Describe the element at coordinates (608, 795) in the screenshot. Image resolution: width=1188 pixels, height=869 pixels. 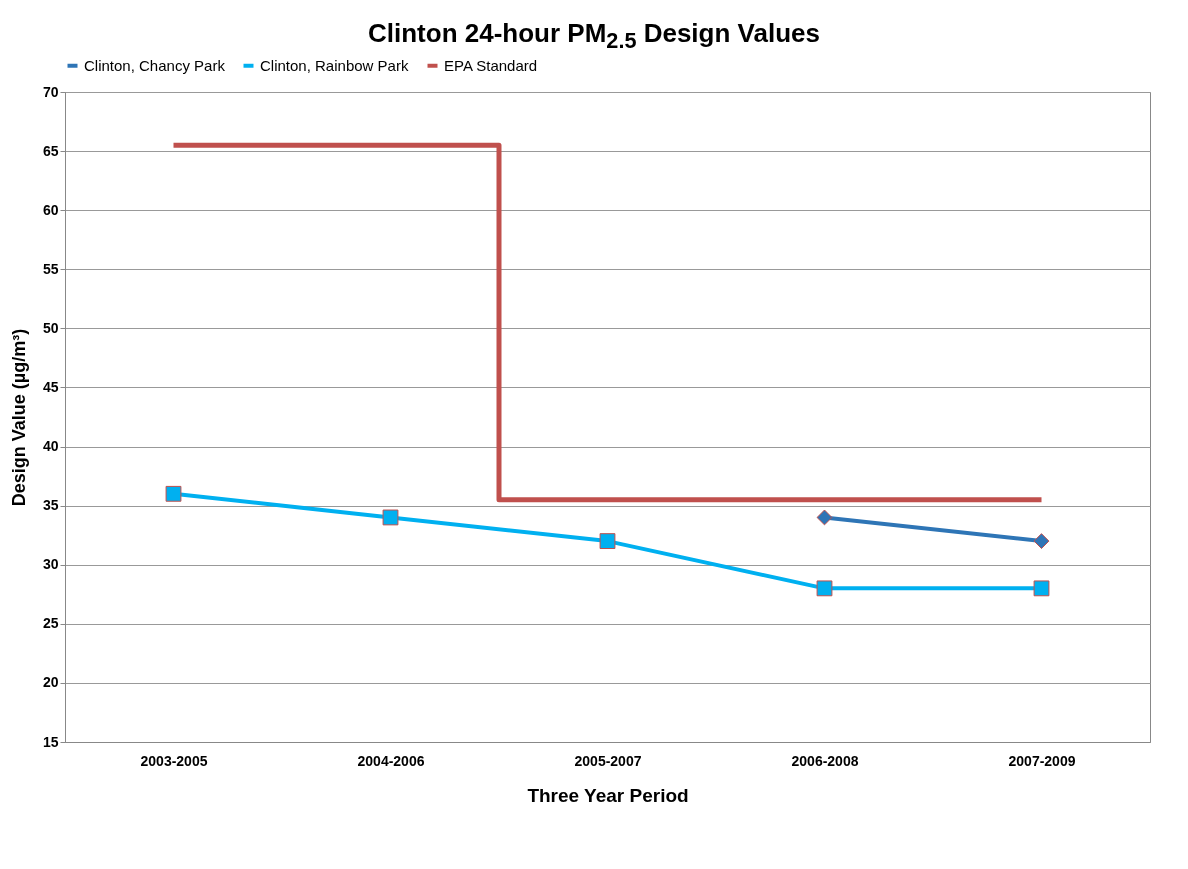
I see `x-axis-title: Three Year Period` at that location.